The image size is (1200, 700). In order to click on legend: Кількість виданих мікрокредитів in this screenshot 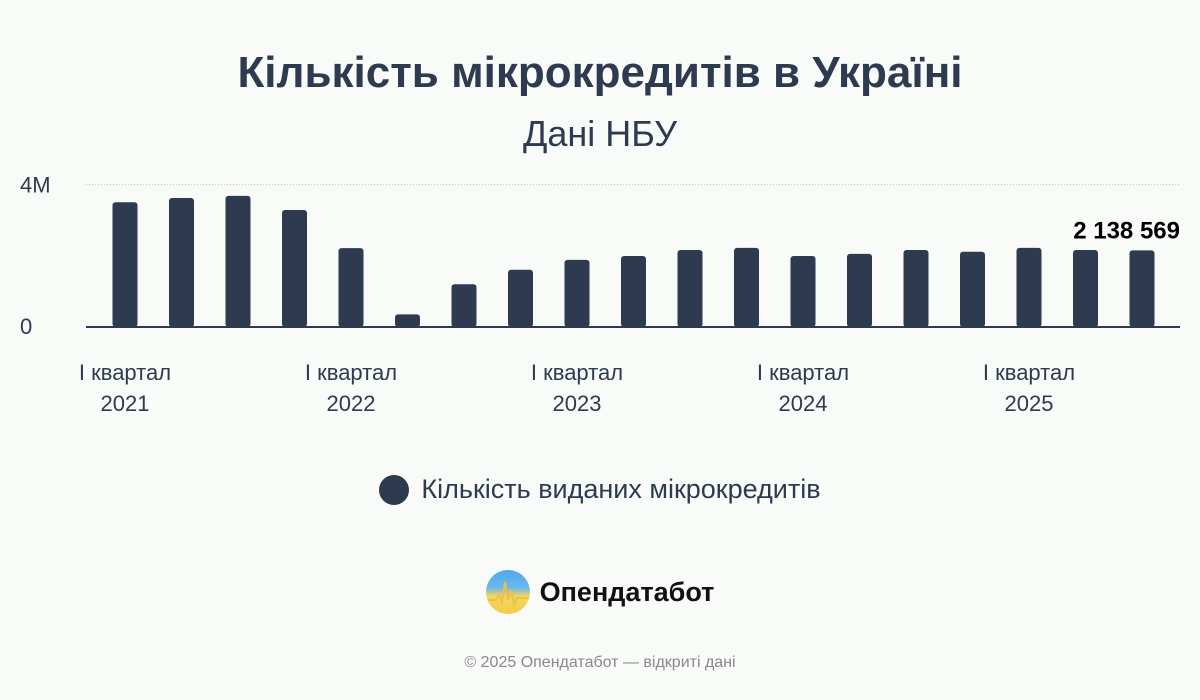, I will do `click(600, 489)`.